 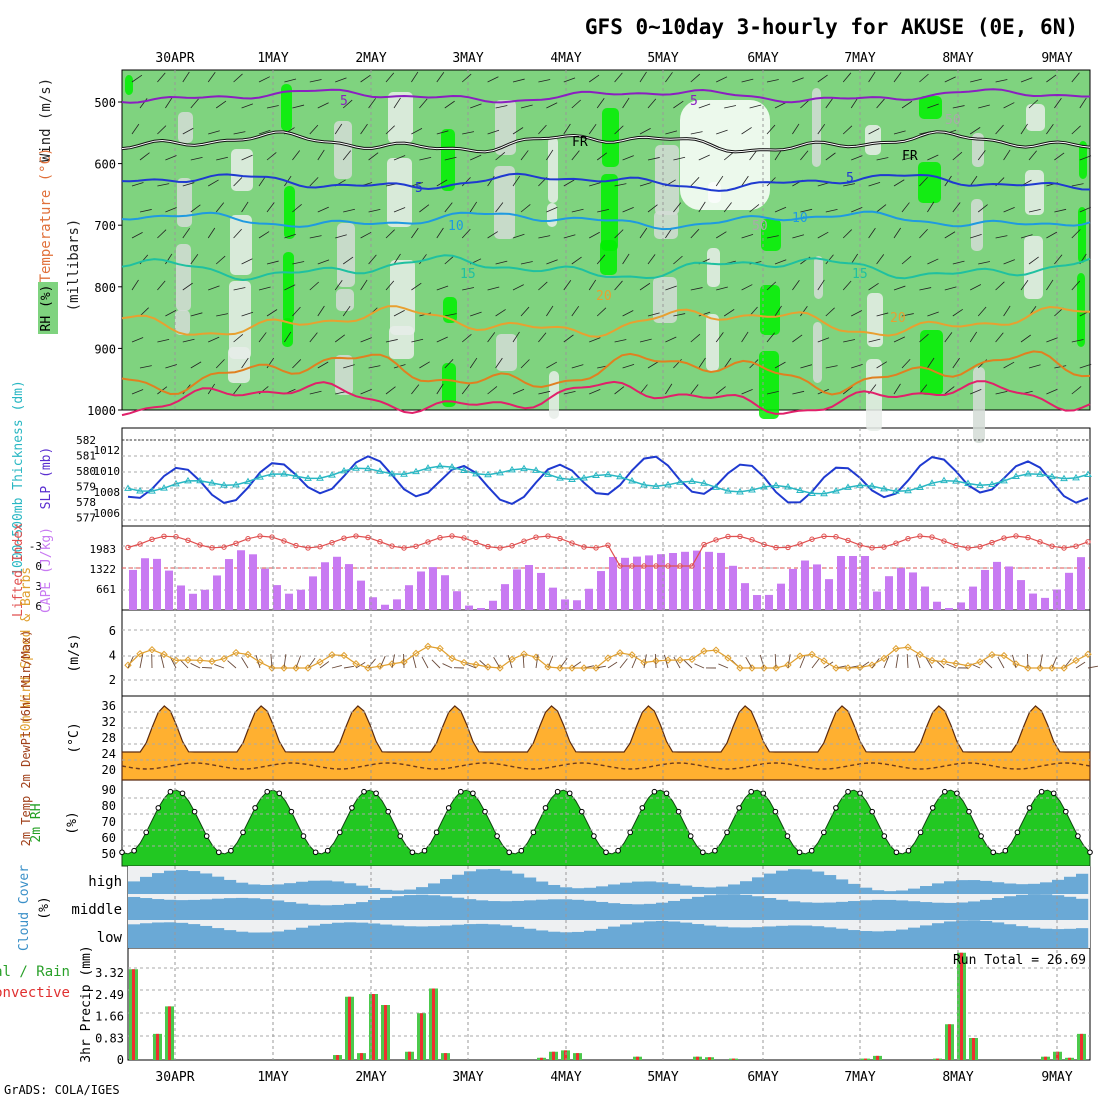 What do you see at coordinates (24, 908) in the screenshot?
I see `cloud-ylabel: Cloud Cover` at bounding box center [24, 908].